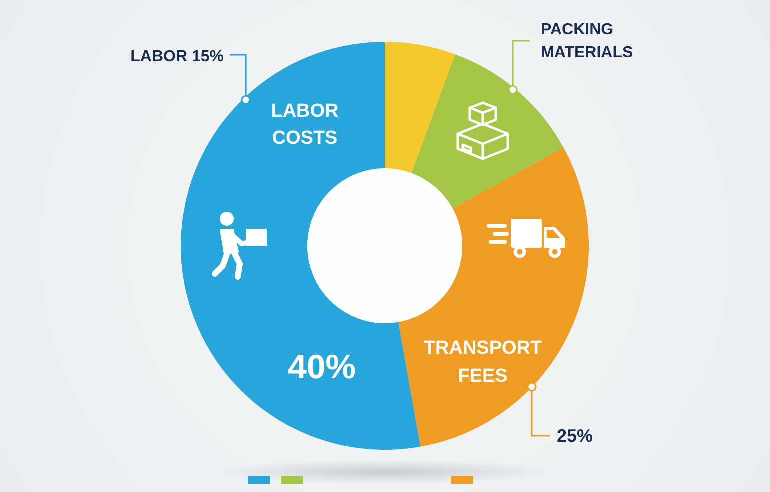 The width and height of the screenshot is (770, 492). What do you see at coordinates (322, 367) in the screenshot?
I see `text: 40%` at bounding box center [322, 367].